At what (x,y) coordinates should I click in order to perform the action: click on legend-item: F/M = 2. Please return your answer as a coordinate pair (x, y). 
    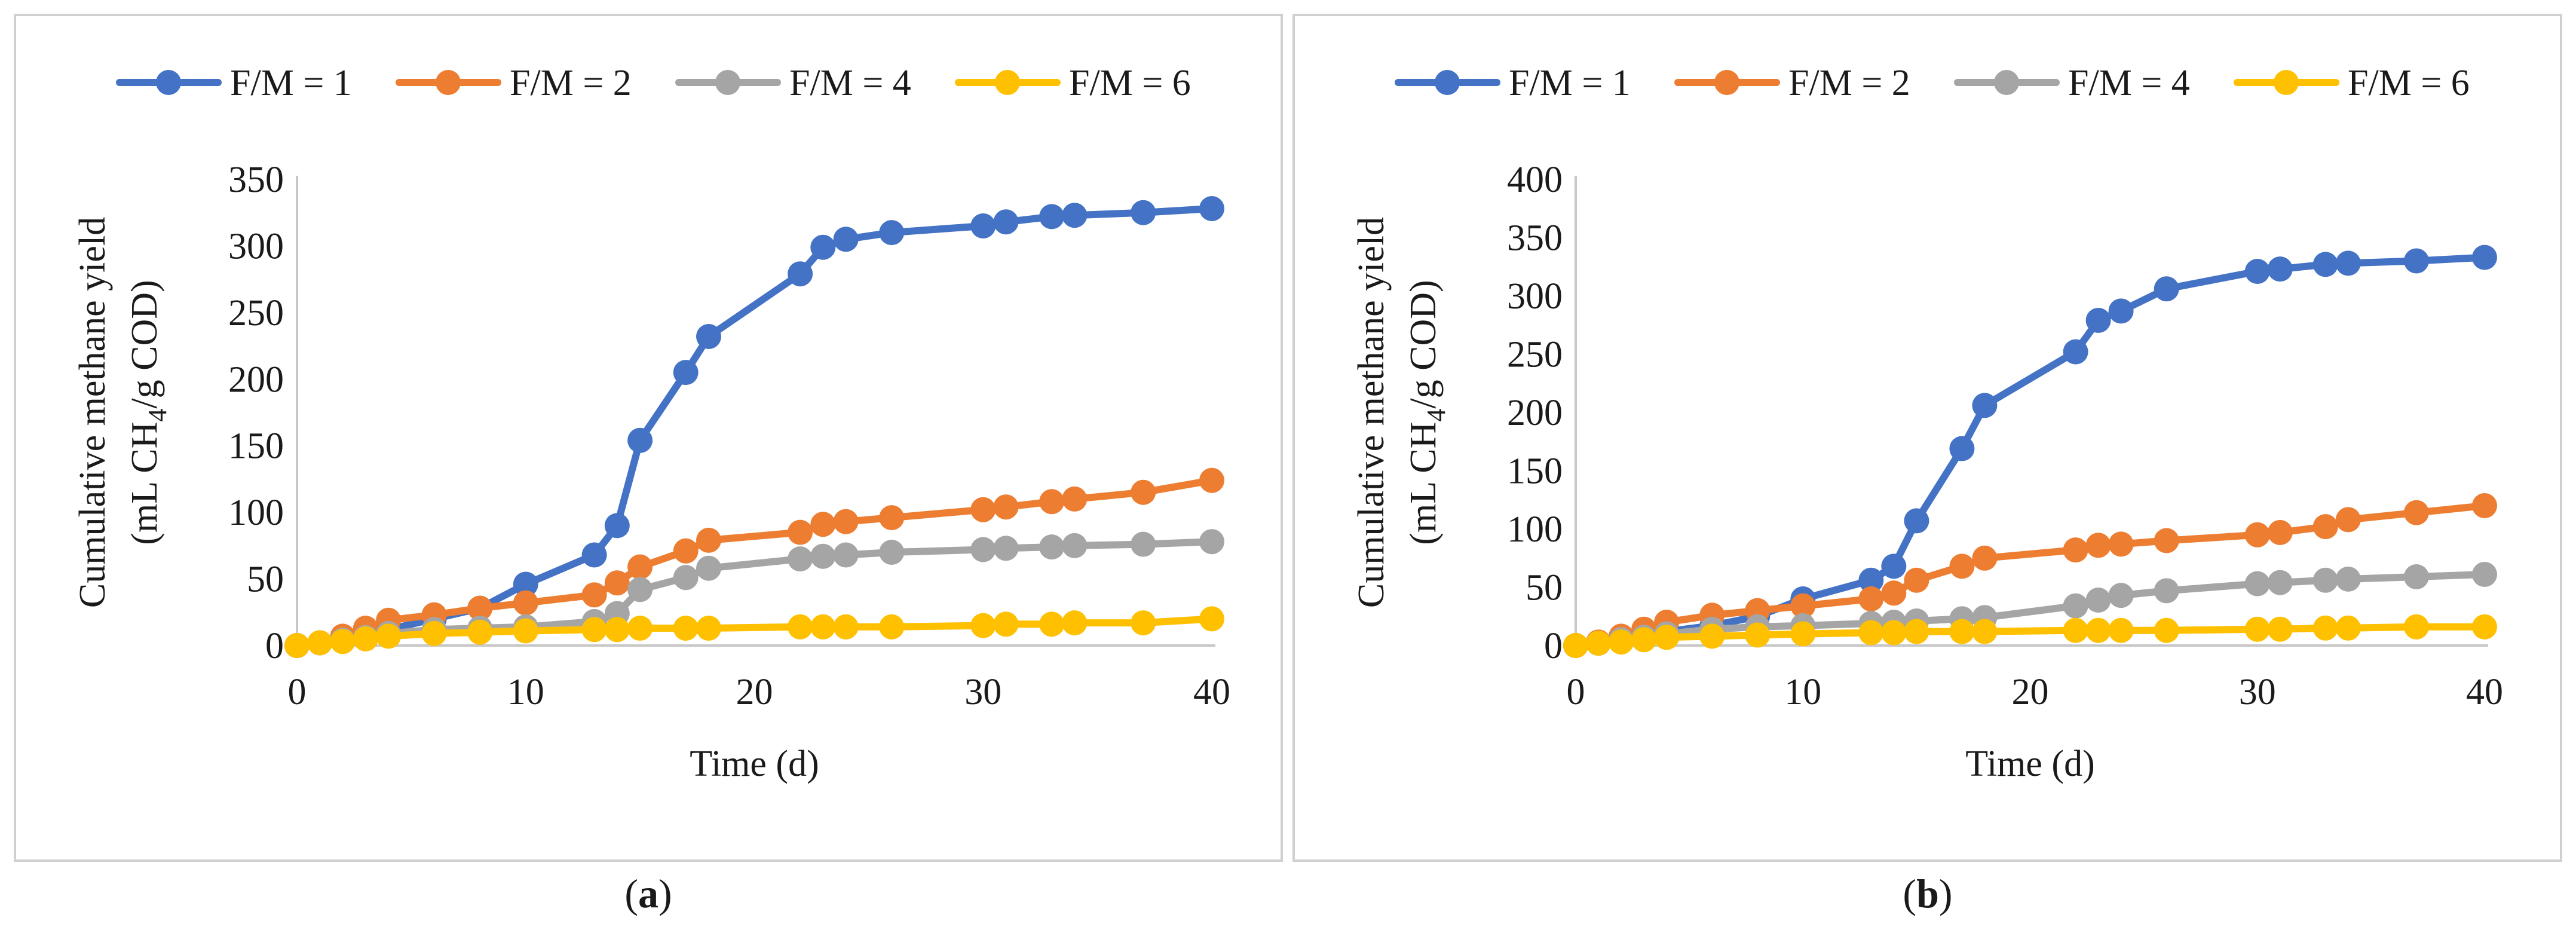
    Looking at the image, I should click on (1792, 83).